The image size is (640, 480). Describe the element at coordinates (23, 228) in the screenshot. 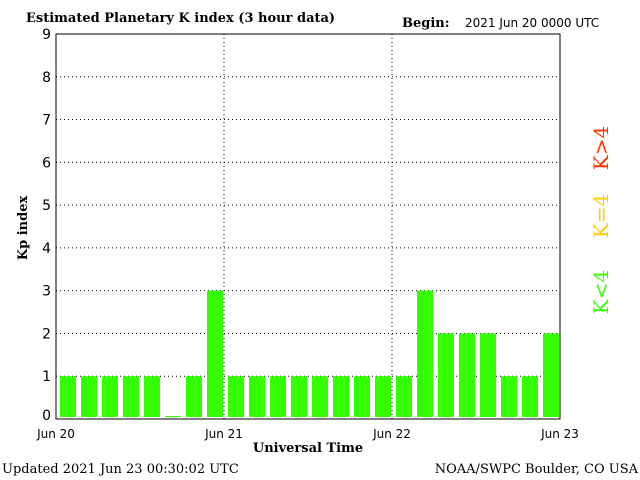

I see `y-axis-label: Kp index` at that location.